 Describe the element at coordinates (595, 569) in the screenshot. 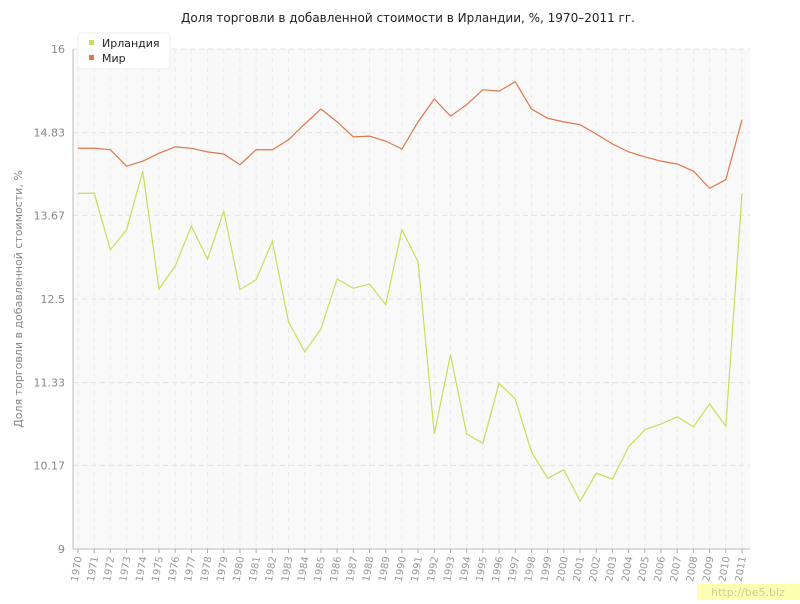

I see `x-tick-label: 2002` at that location.